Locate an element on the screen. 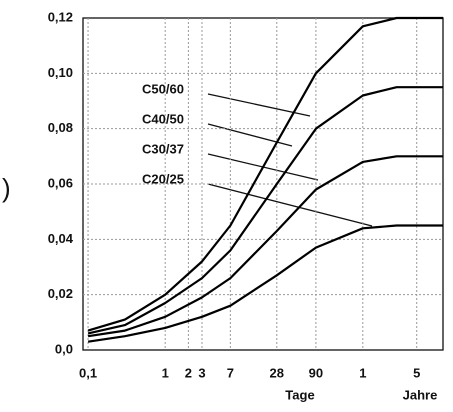 This screenshot has height=412, width=453. edge-fragment: ) is located at coordinates (6, 188).